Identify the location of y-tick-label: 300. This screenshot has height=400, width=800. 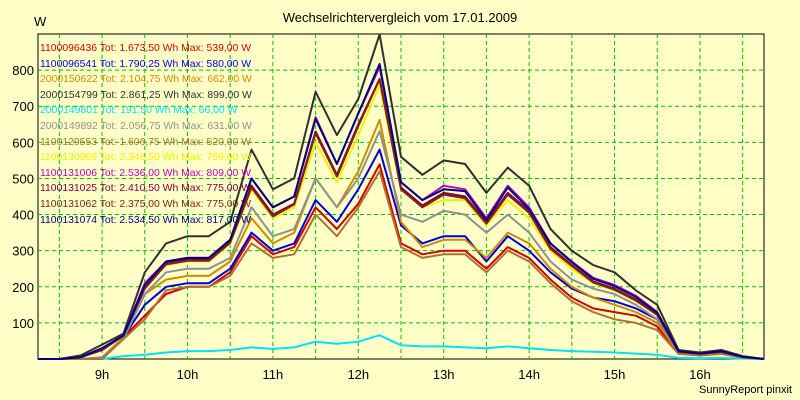
(23, 251).